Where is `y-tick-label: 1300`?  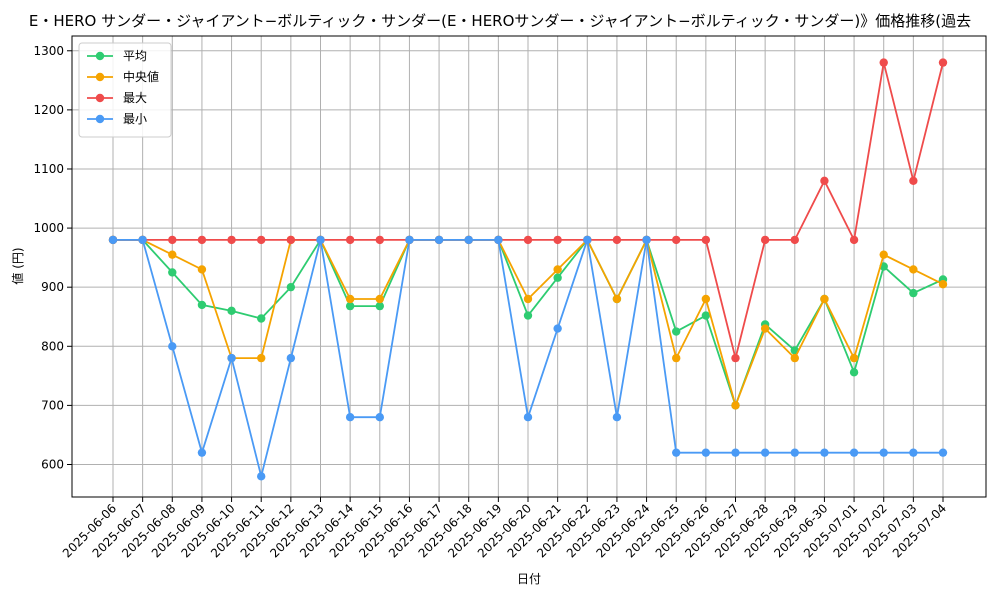
y-tick-label: 1300 is located at coordinates (48, 51).